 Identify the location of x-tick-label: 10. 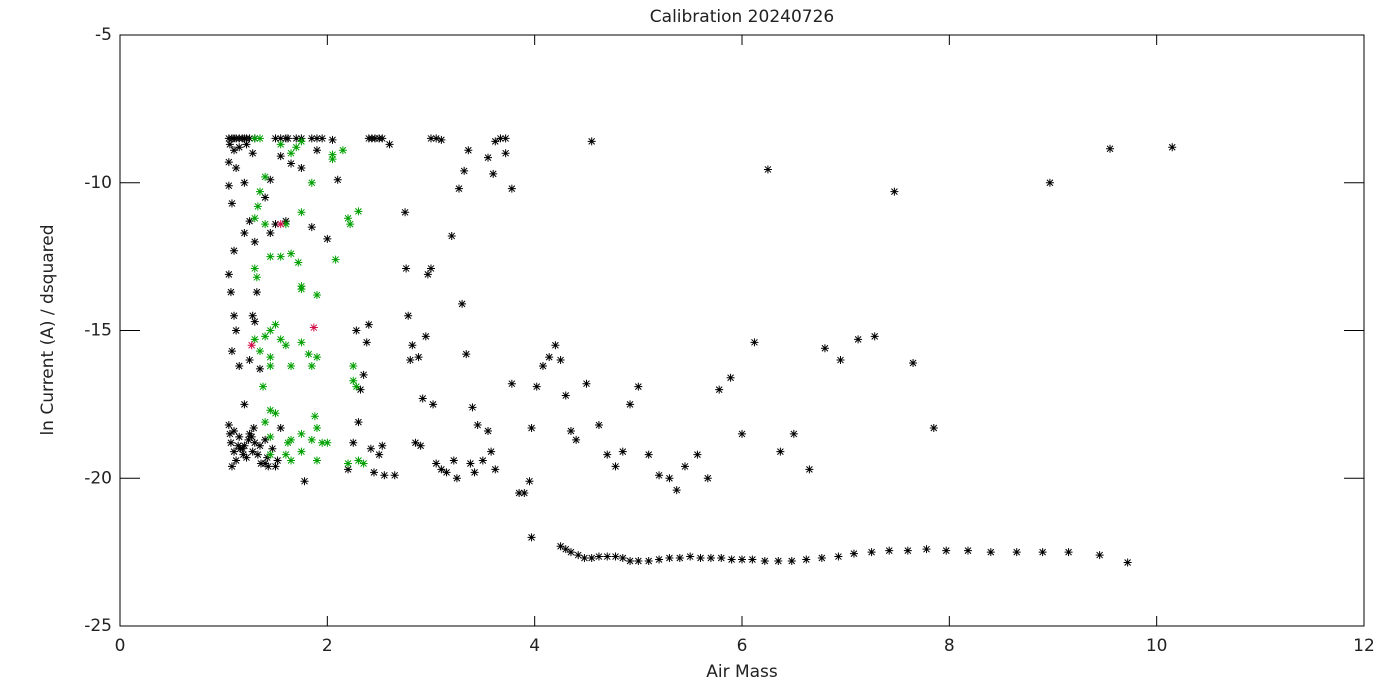
(1157, 646).